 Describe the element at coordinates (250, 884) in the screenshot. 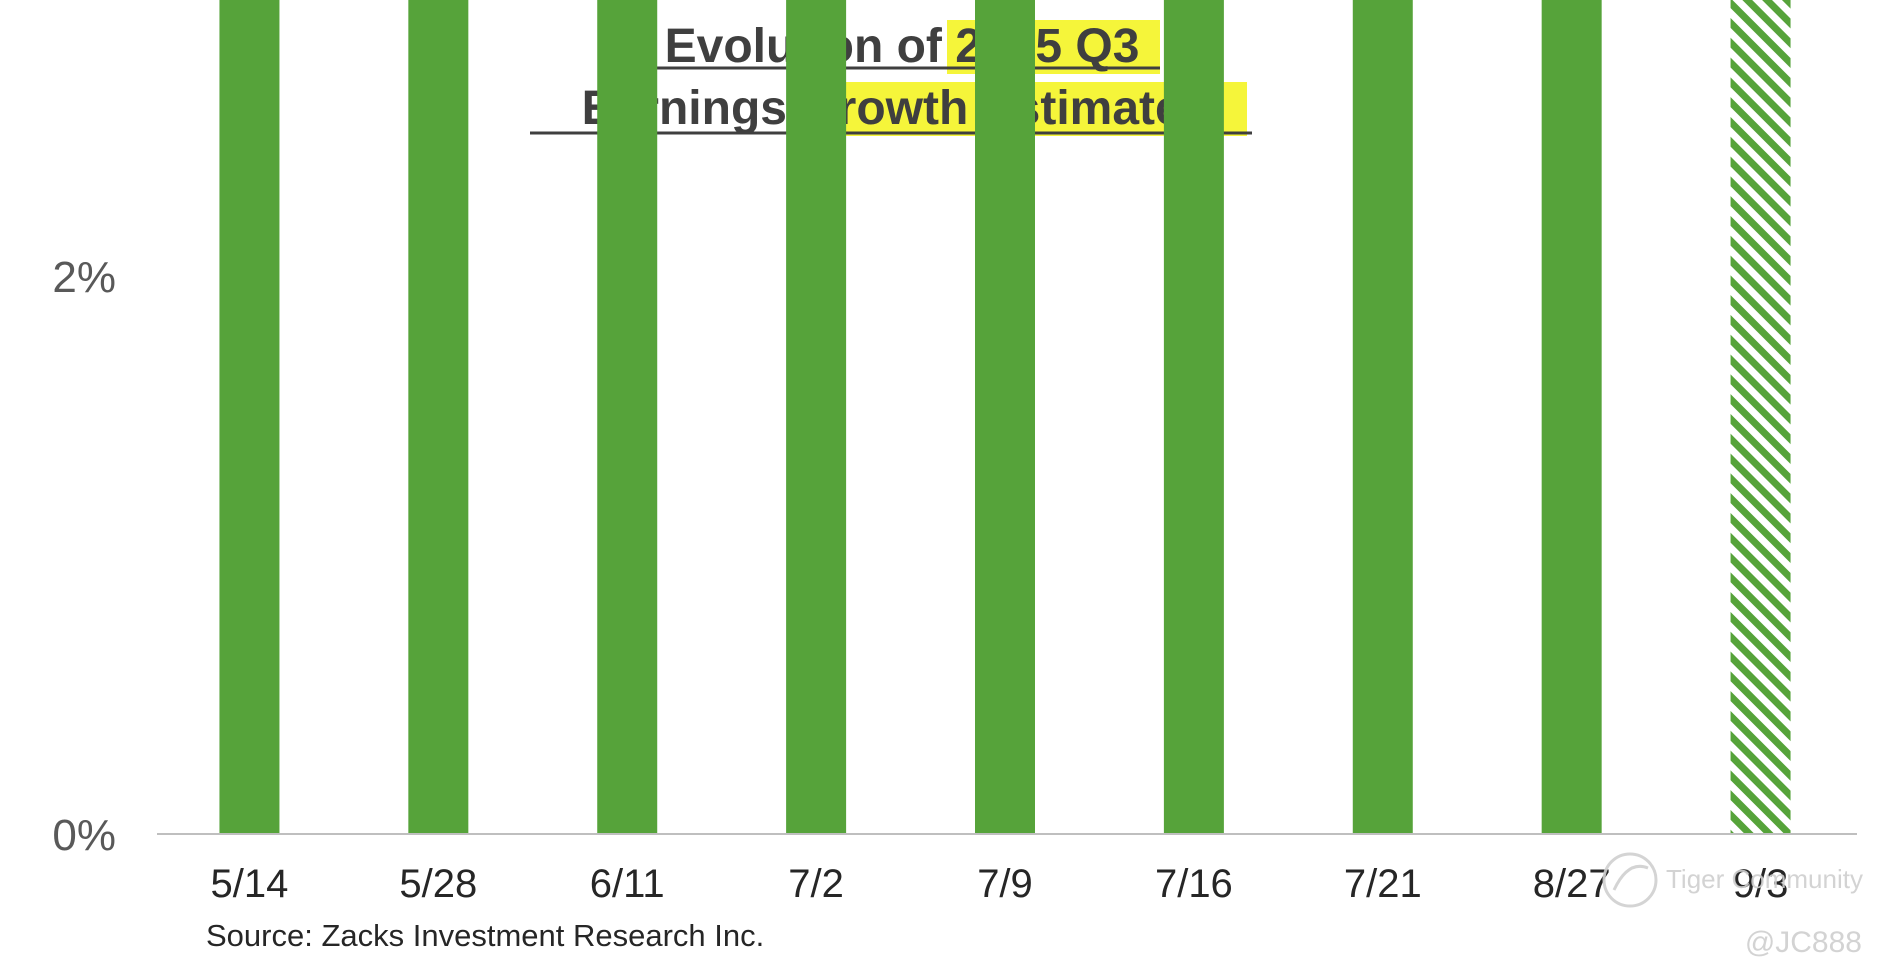

I see `x-tick-label: 5/14` at that location.